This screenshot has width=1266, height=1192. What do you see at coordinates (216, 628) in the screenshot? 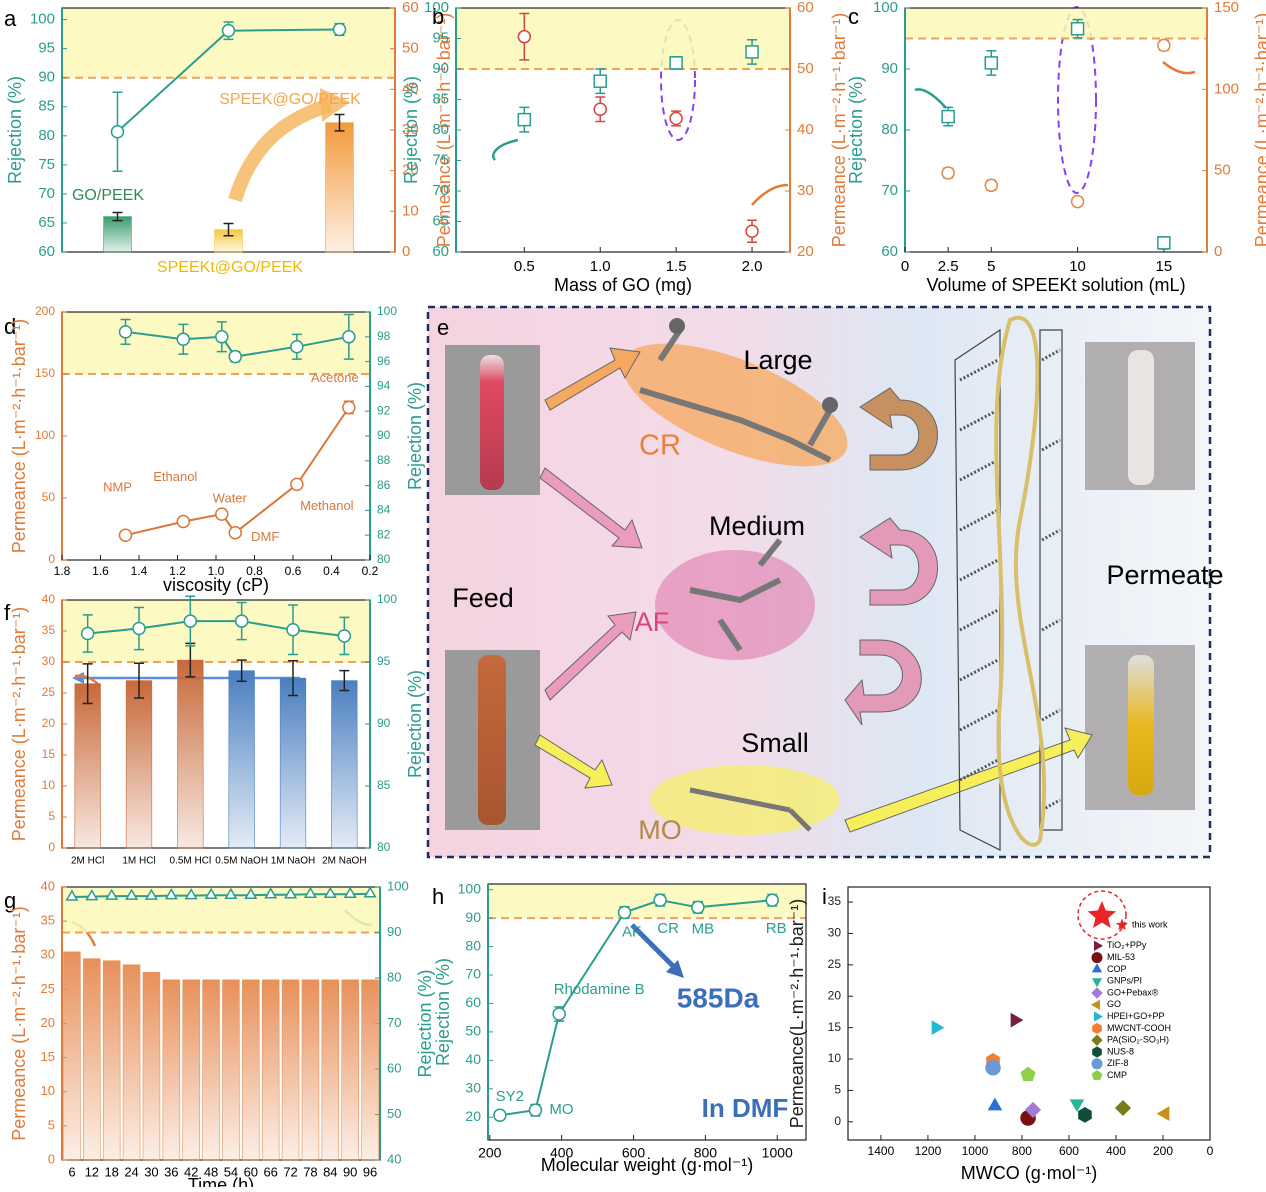
I see `data-line` at bounding box center [216, 628].